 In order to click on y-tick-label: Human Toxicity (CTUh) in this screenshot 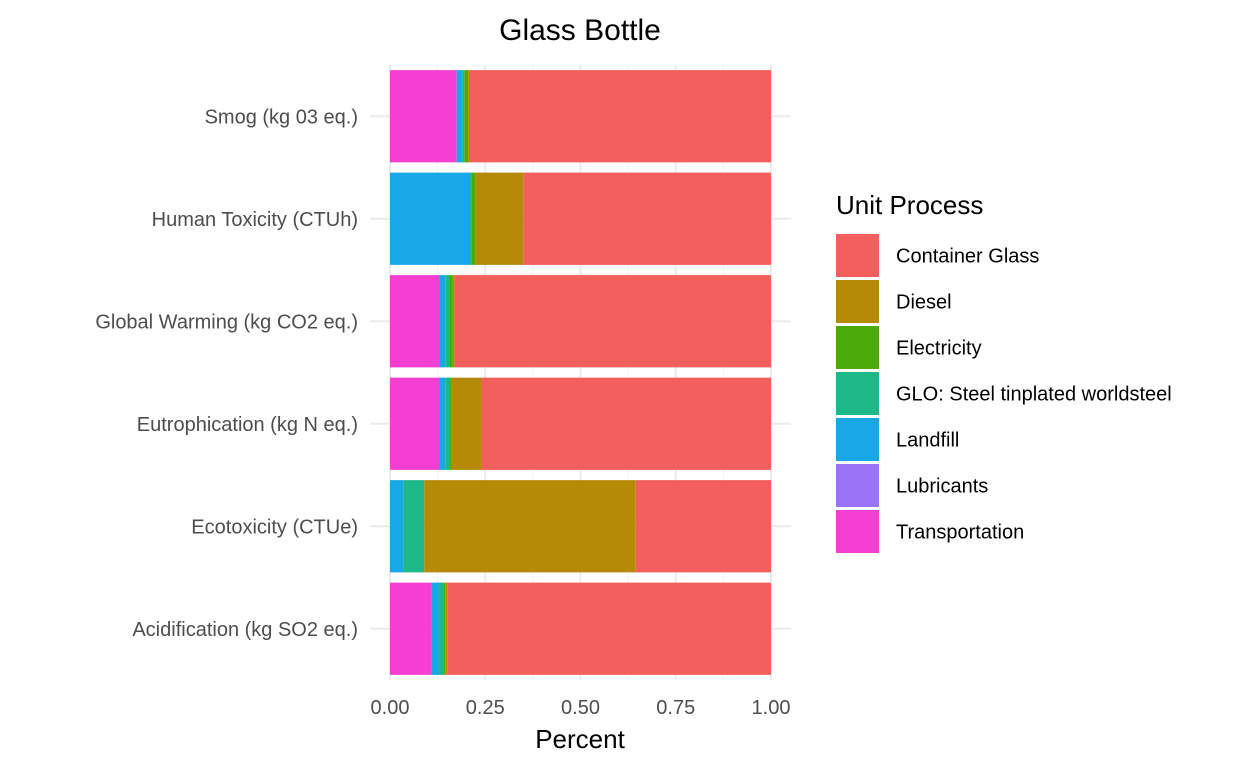, I will do `click(255, 220)`.